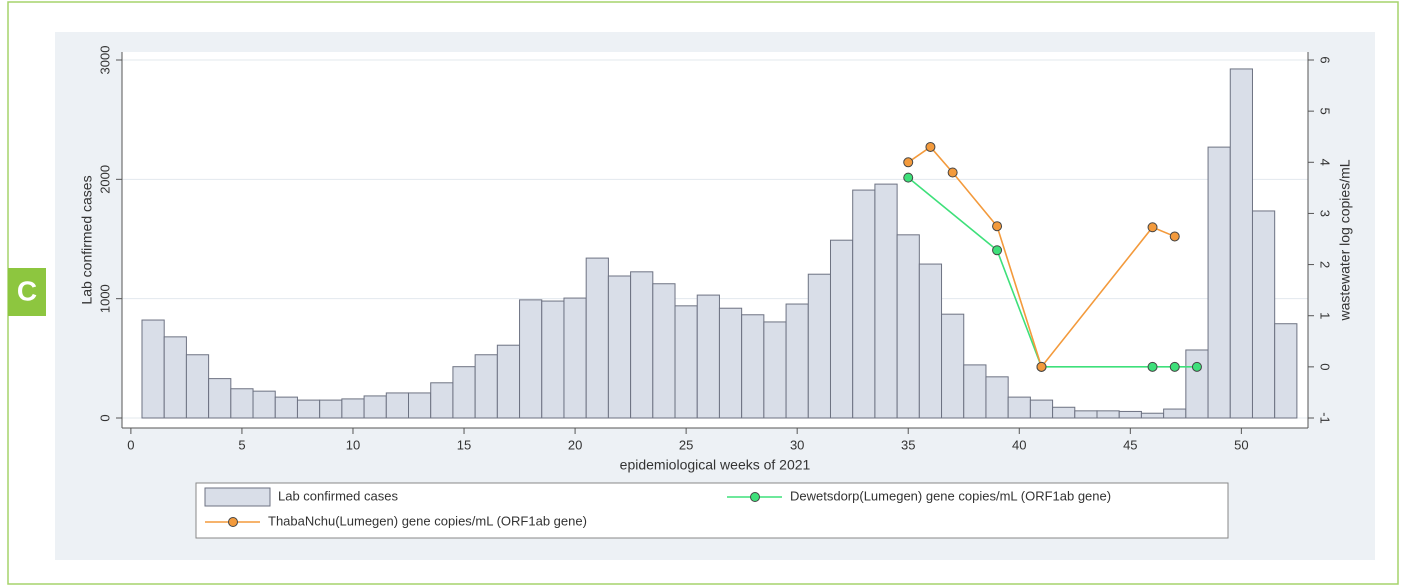 The width and height of the screenshot is (1407, 586). What do you see at coordinates (1325, 315) in the screenshot?
I see `y2-tick-label: 1` at bounding box center [1325, 315].